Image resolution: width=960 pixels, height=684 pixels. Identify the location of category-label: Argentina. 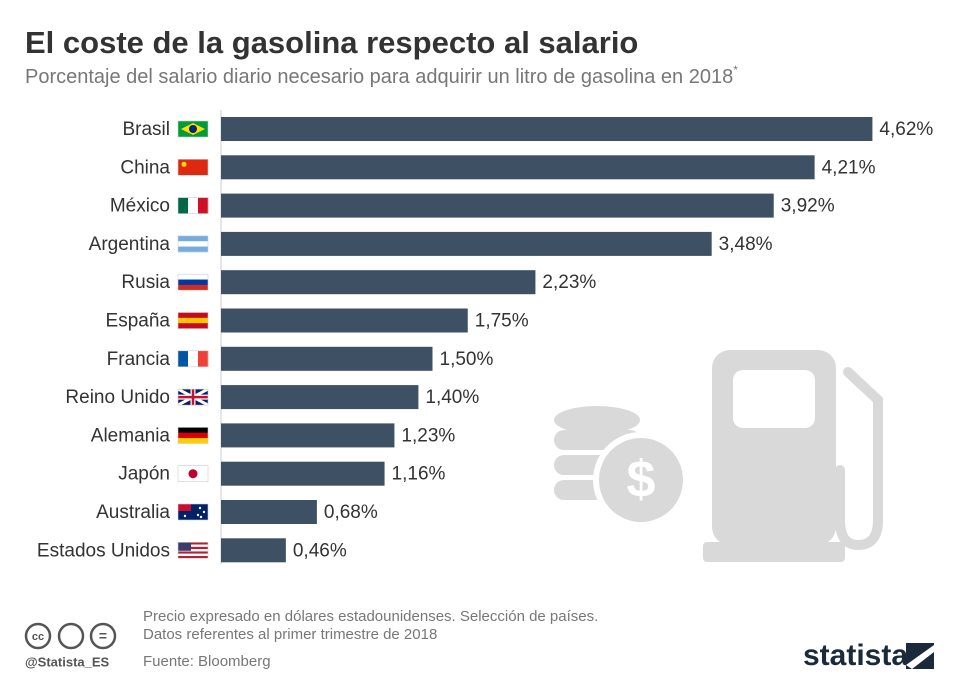
(130, 244).